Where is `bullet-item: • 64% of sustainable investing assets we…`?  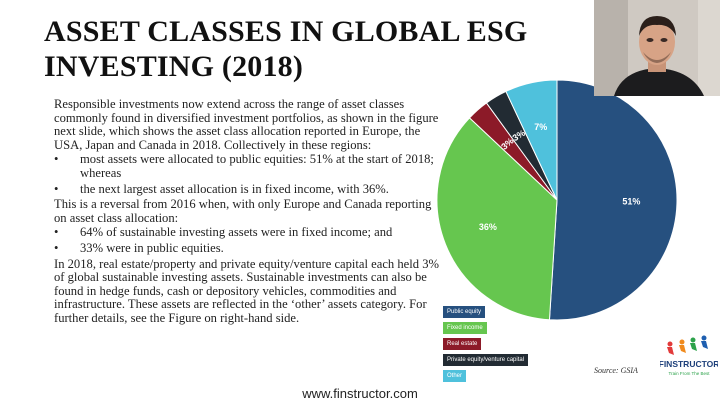 bullet-item: • 64% of sustainable investing assets we… is located at coordinates (250, 233).